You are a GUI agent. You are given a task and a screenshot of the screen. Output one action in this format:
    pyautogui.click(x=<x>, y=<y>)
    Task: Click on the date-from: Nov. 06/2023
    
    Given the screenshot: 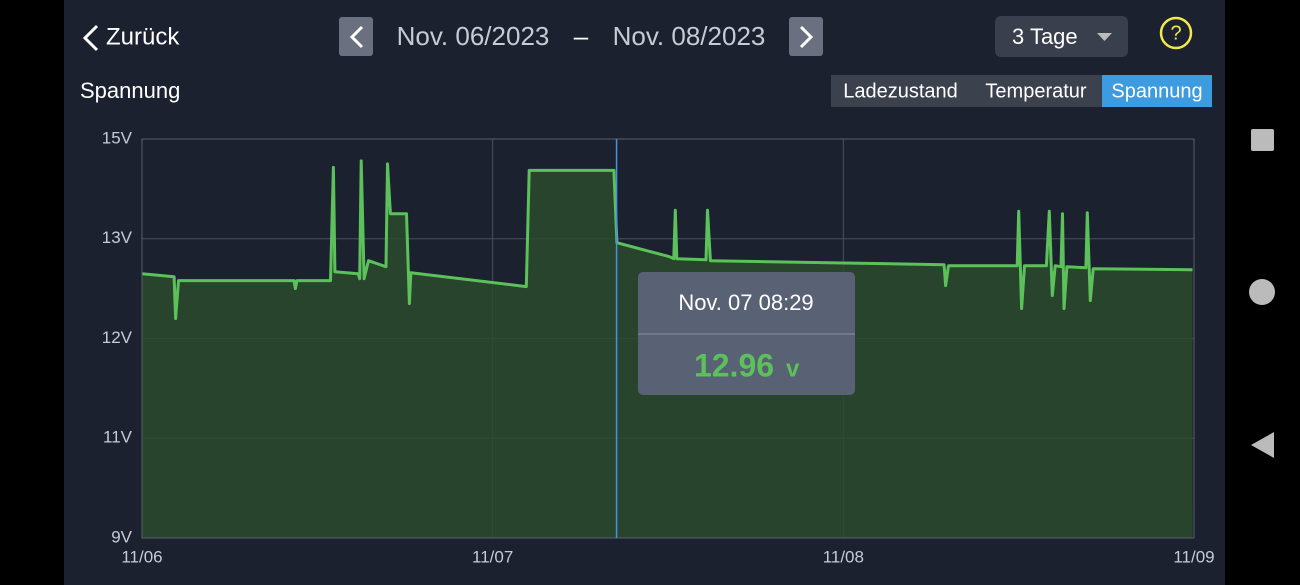 What is the action you would take?
    pyautogui.click(x=473, y=36)
    